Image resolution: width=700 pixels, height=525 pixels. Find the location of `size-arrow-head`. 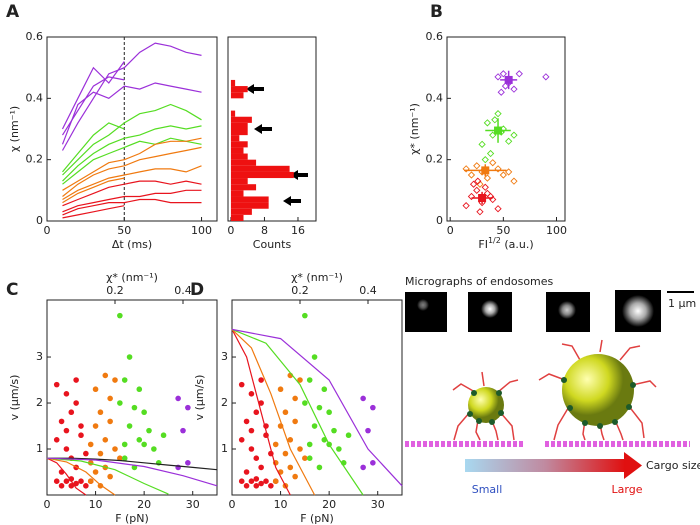

size-arrow-head is located at coordinates (633, 465).